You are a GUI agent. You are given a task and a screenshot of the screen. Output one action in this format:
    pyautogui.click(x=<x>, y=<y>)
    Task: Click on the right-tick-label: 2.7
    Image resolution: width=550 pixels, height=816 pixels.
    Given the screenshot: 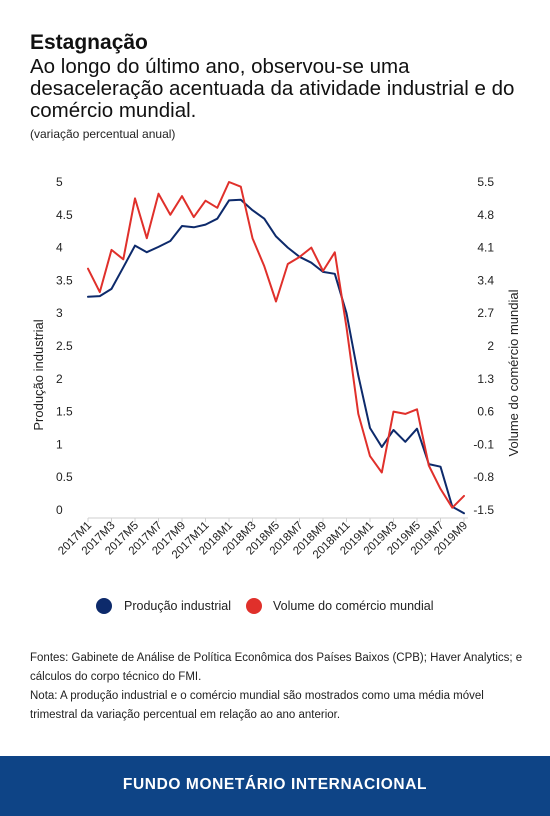 What is the action you would take?
    pyautogui.click(x=485, y=313)
    